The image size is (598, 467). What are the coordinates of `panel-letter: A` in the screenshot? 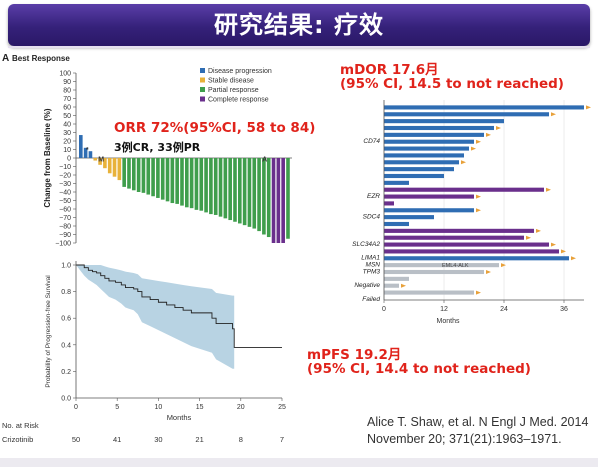 It's located at (5, 58).